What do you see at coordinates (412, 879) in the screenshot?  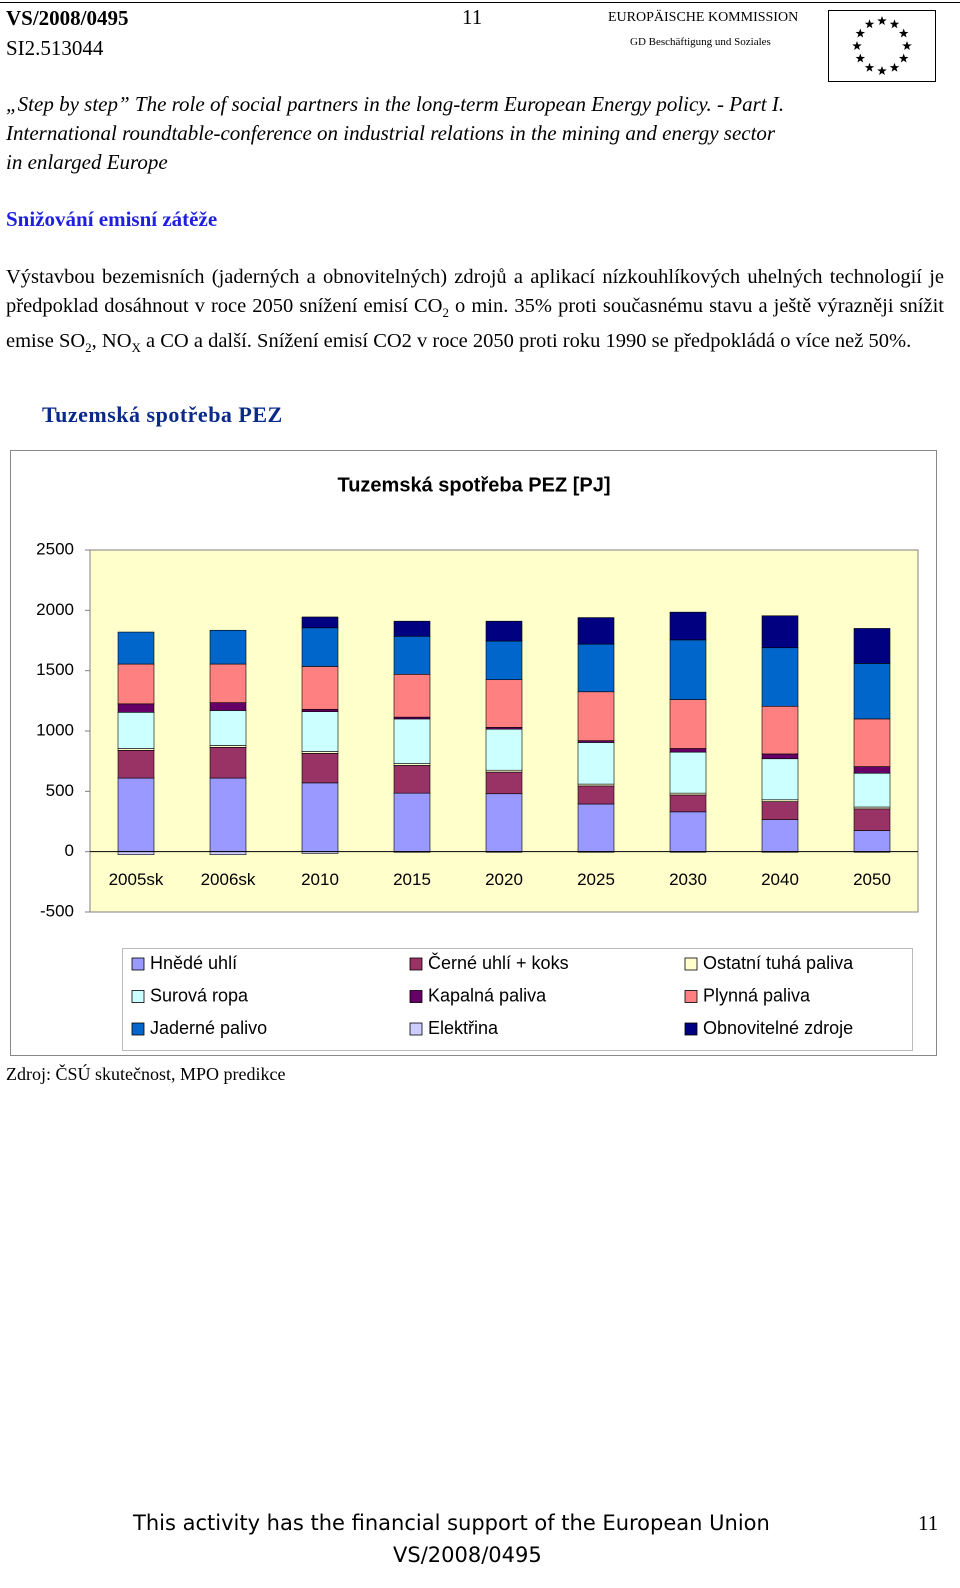 I see `x-tick-label: 2015` at bounding box center [412, 879].